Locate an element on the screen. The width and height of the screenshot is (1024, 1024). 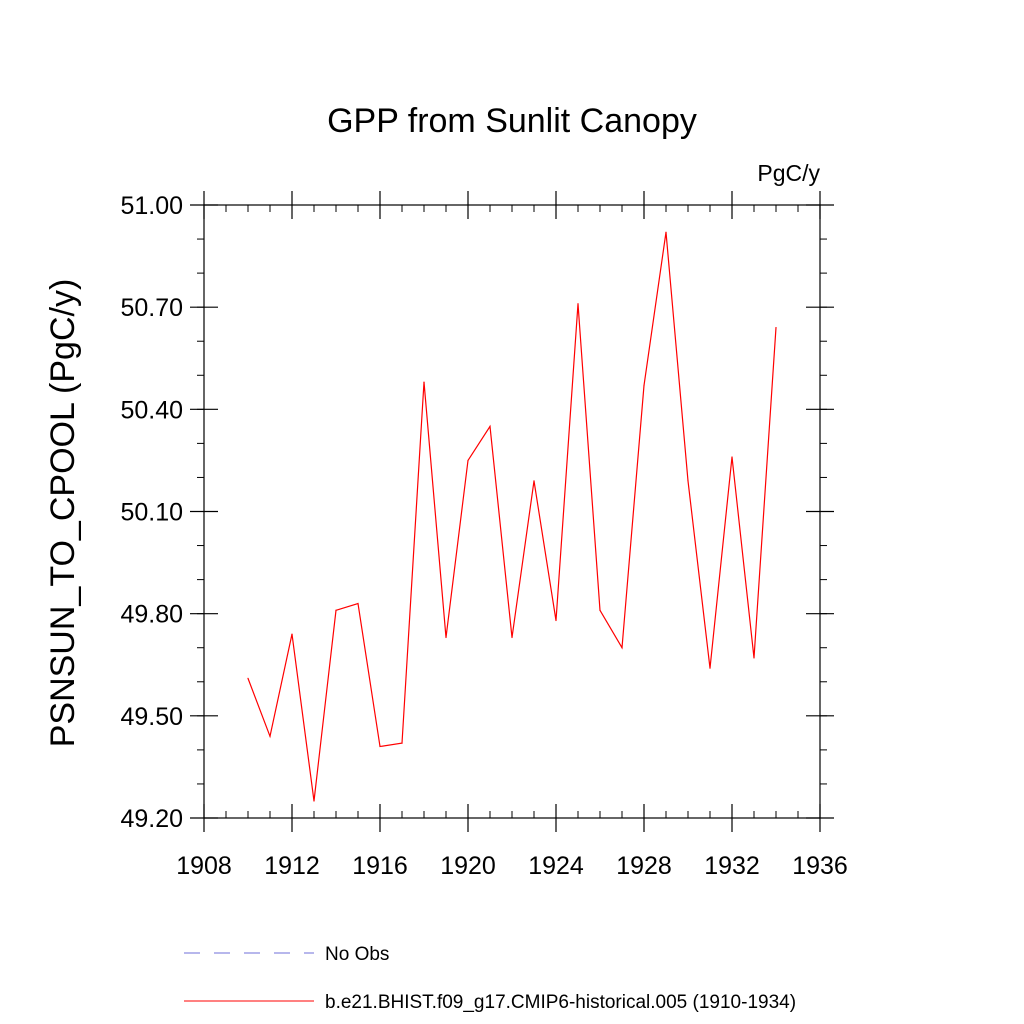
x-tick-label: 1912 is located at coordinates (292, 866).